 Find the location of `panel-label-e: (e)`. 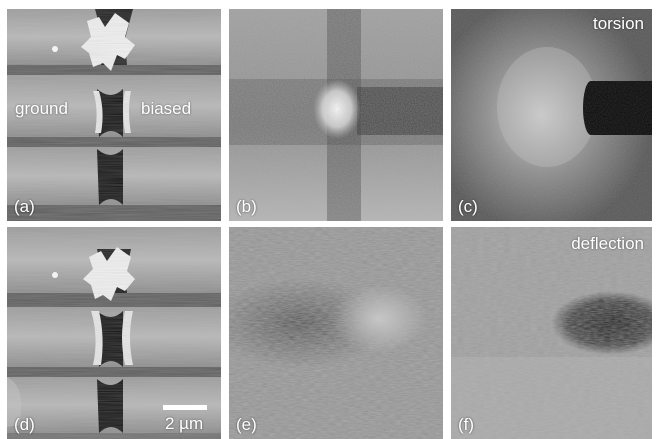

panel-label-e: (e) is located at coordinates (246, 424).